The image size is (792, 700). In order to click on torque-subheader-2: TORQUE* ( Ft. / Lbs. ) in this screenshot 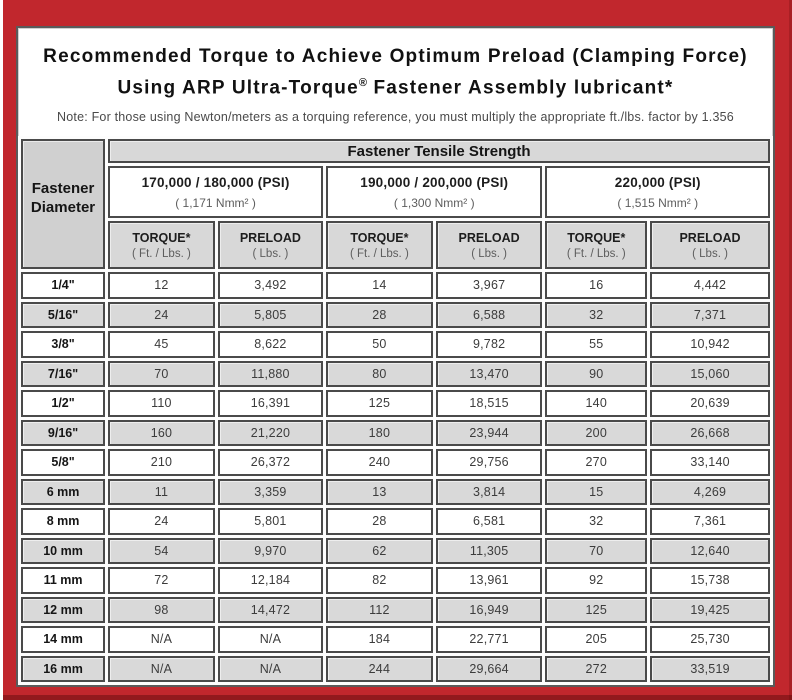, I will do `click(379, 245)`.